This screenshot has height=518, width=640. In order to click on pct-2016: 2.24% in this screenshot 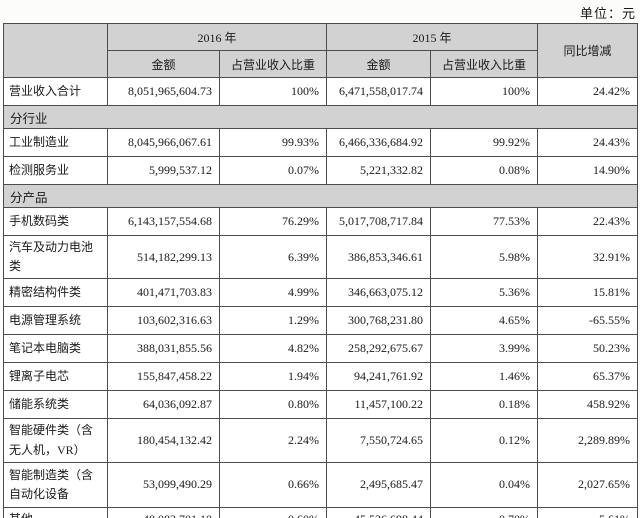, I will do `click(273, 440)`.